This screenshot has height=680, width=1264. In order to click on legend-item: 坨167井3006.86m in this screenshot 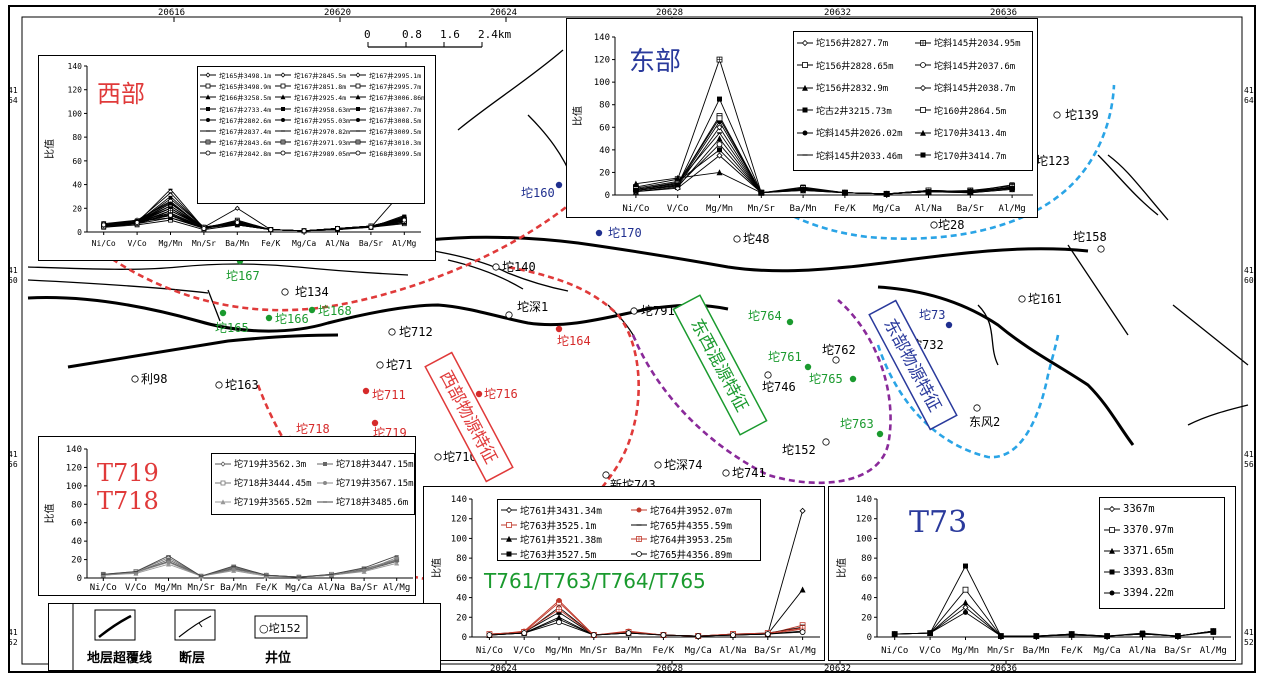, I will do `click(387, 97)`.